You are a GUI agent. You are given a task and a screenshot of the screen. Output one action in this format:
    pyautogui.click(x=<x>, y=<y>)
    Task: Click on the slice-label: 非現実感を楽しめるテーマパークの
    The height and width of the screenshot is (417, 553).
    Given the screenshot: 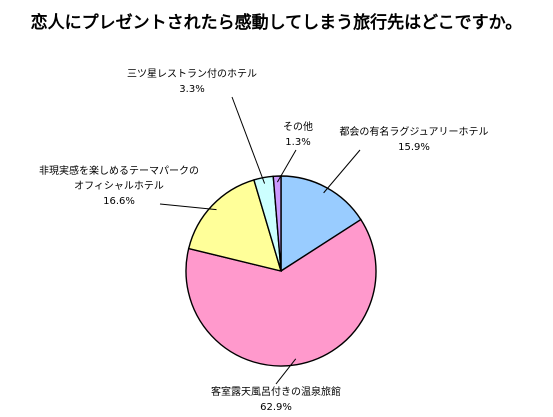 What is the action you would take?
    pyautogui.click(x=119, y=170)
    